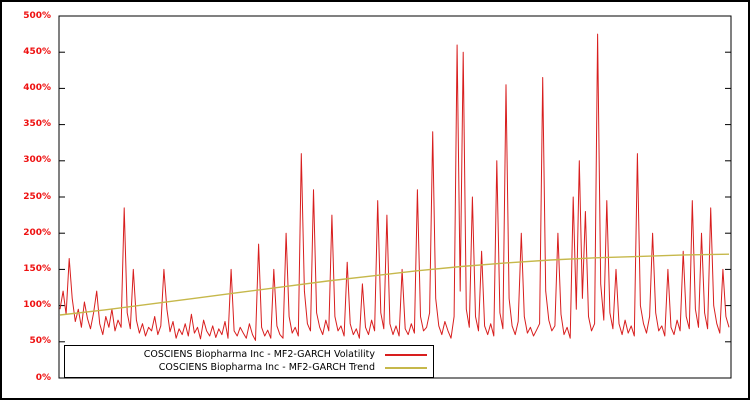  I want to click on y-tick-label: 400%, so click(37, 87).